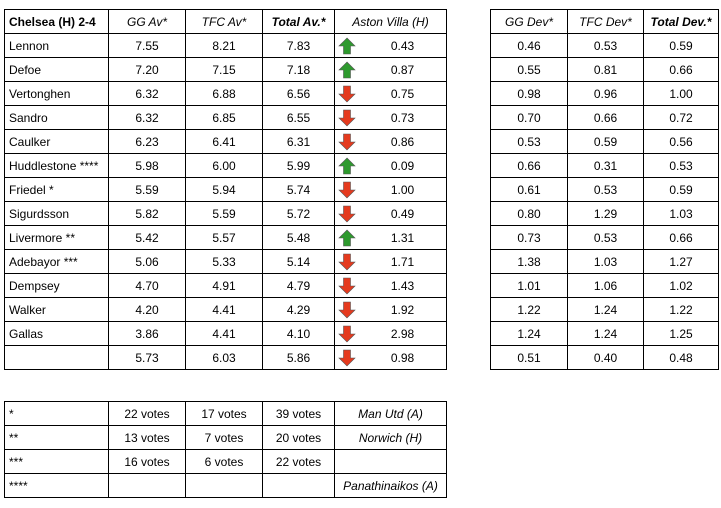 The height and width of the screenshot is (508, 721). Describe the element at coordinates (402, 237) in the screenshot. I see `change-value: 1.31` at that location.